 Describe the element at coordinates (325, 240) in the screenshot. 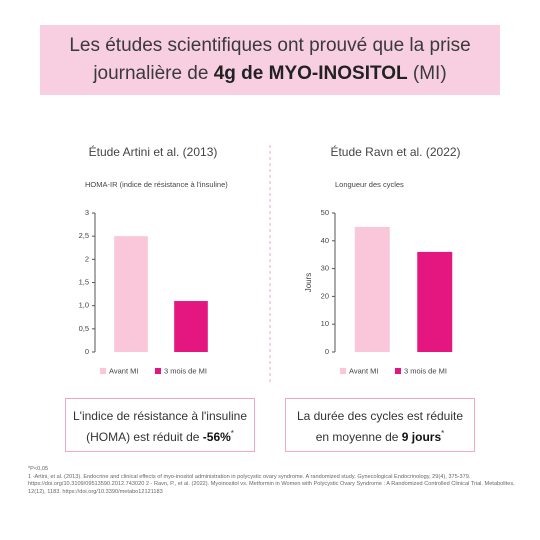

I see `y-tick-label: 40` at that location.